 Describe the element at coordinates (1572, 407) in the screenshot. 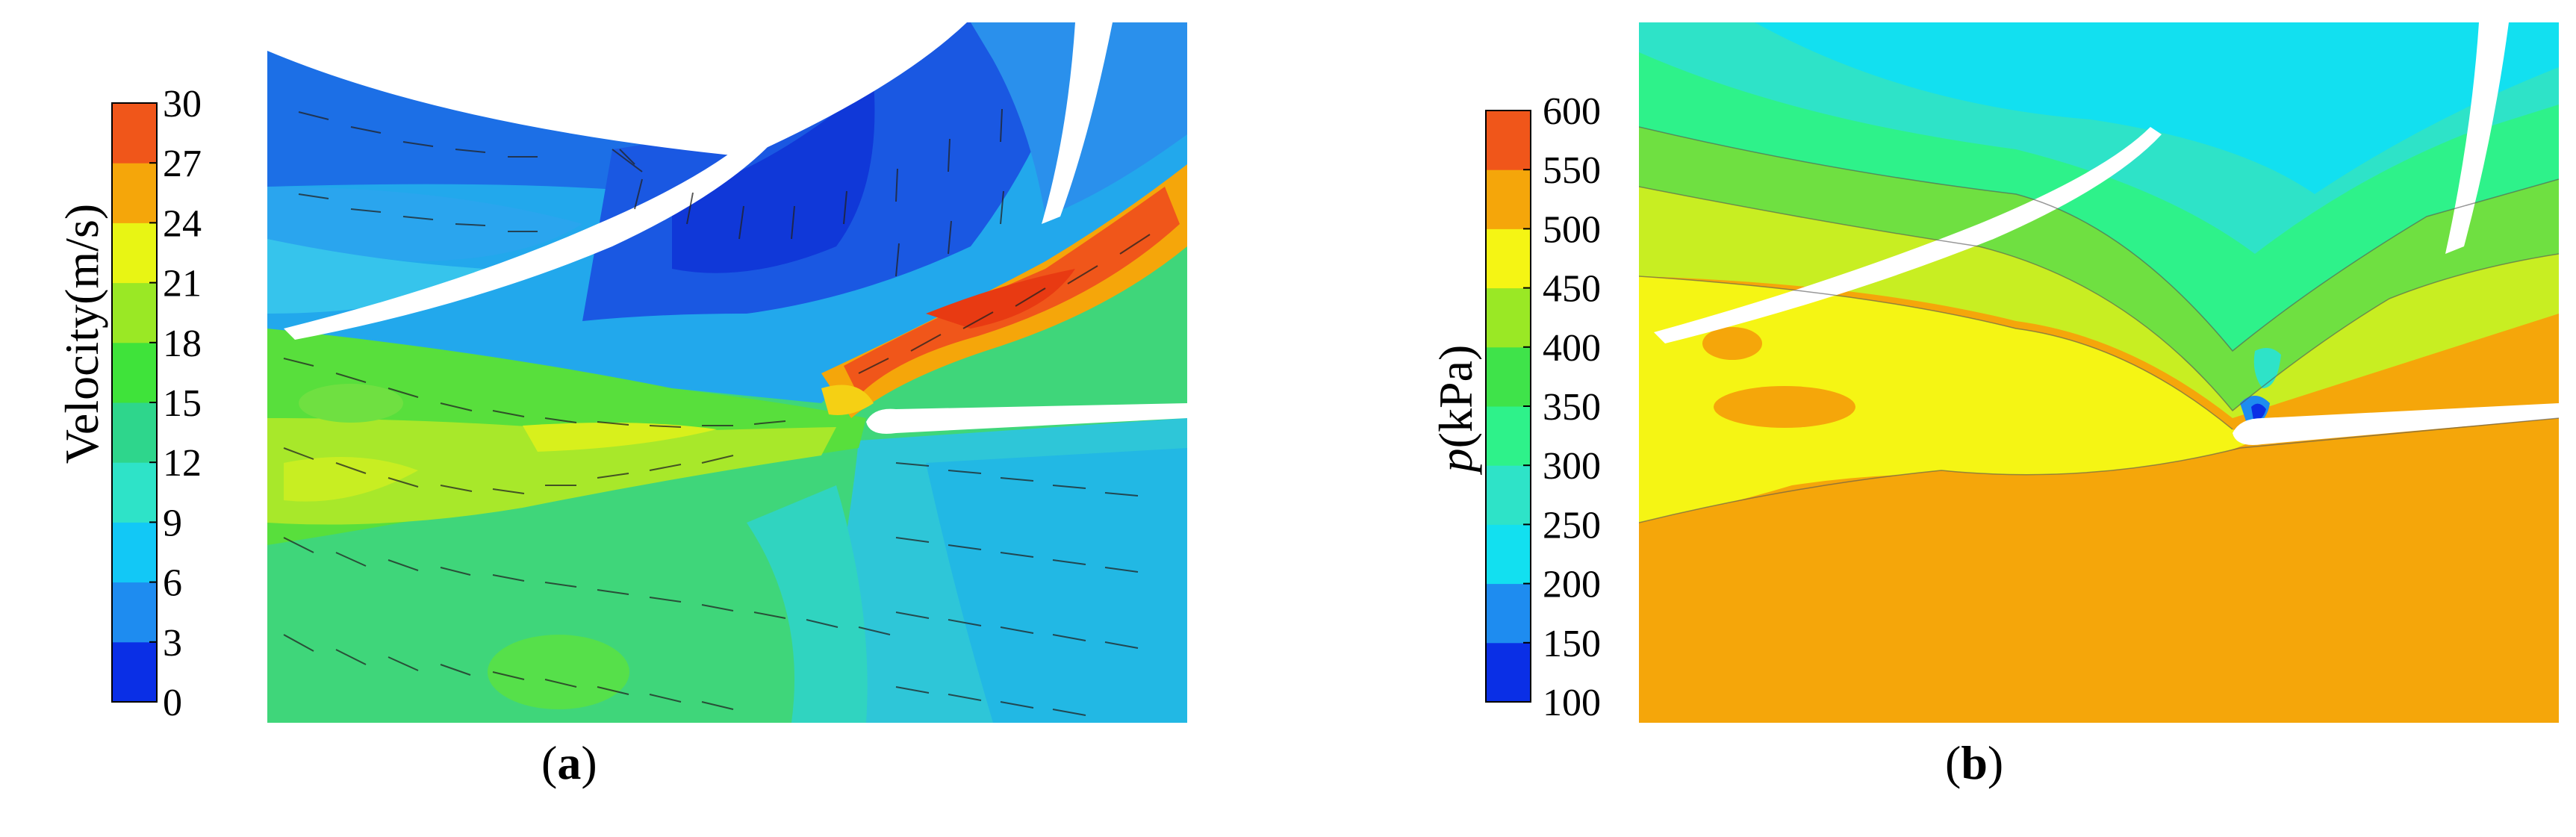

I see `colorbar-tick-label: 350` at that location.